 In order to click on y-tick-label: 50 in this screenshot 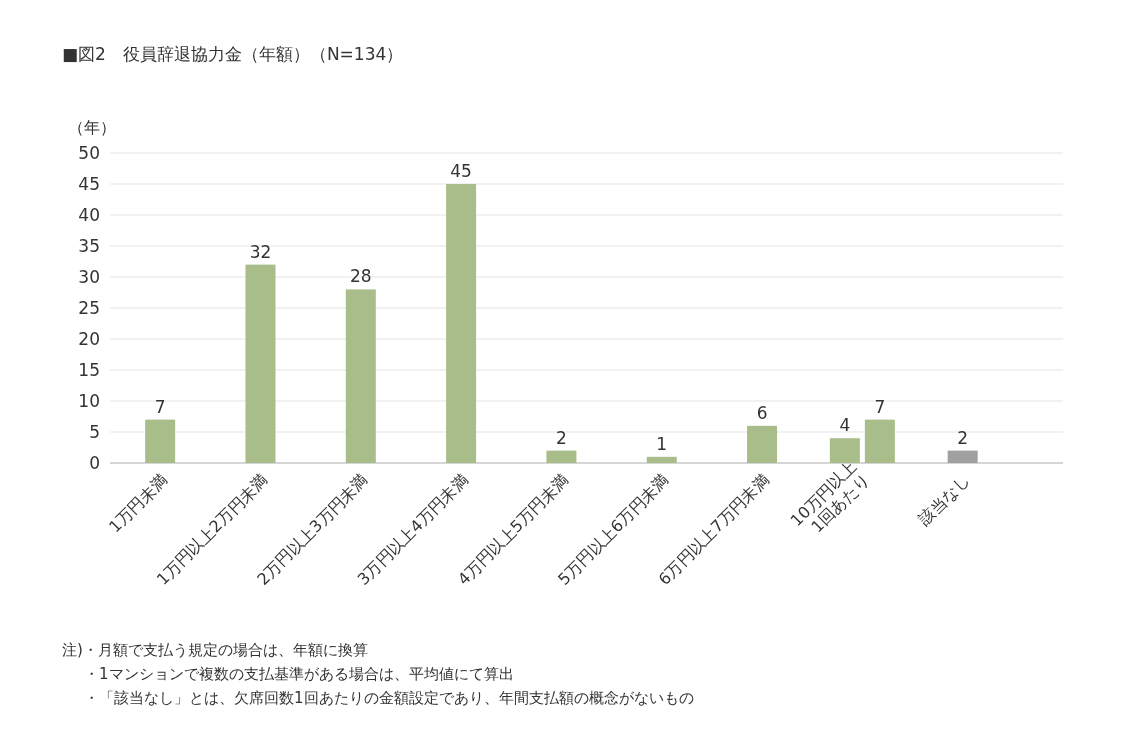, I will do `click(89, 153)`.